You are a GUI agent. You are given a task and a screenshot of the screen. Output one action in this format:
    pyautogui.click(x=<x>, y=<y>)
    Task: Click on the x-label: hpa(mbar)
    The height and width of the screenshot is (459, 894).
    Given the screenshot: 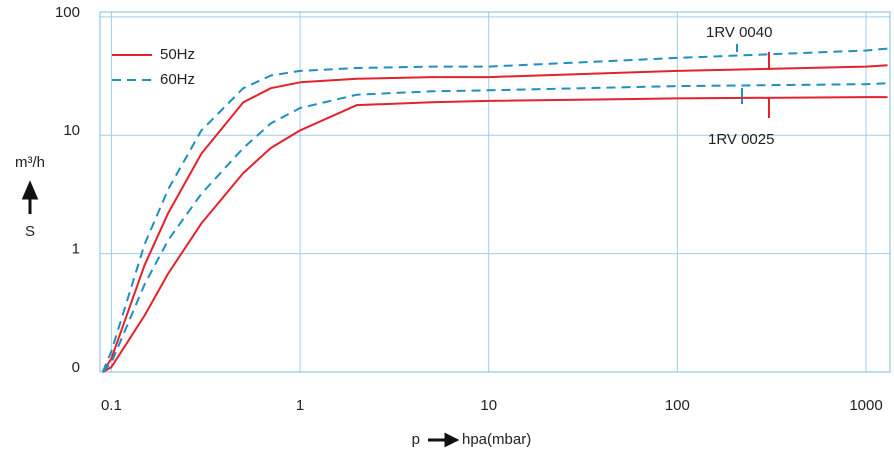 What is the action you would take?
    pyautogui.click(x=496, y=439)
    